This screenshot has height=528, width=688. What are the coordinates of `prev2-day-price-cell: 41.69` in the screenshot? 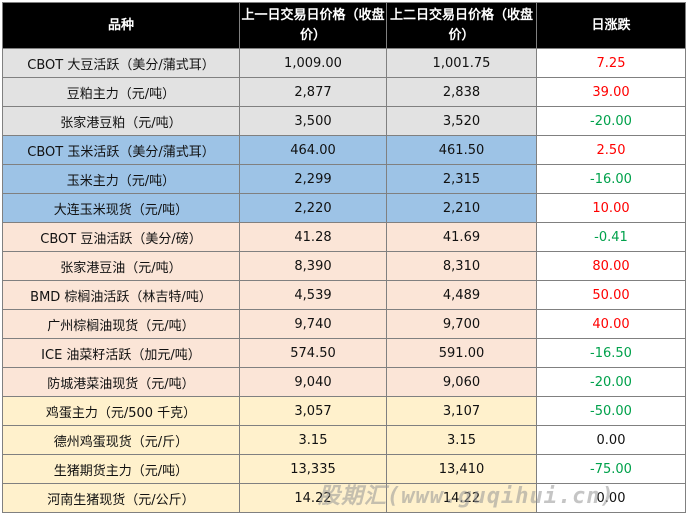 It's located at (461, 237).